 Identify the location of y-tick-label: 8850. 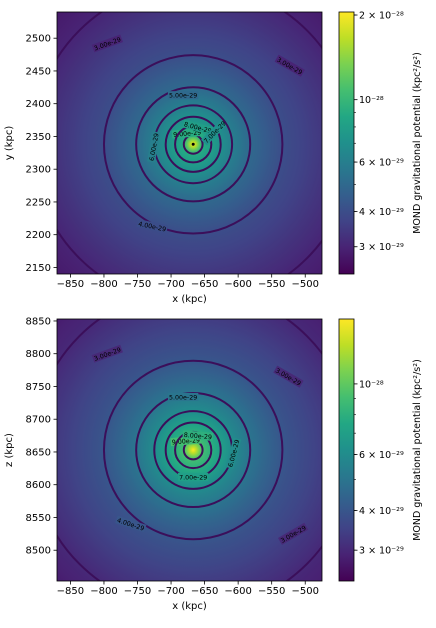
(38, 321).